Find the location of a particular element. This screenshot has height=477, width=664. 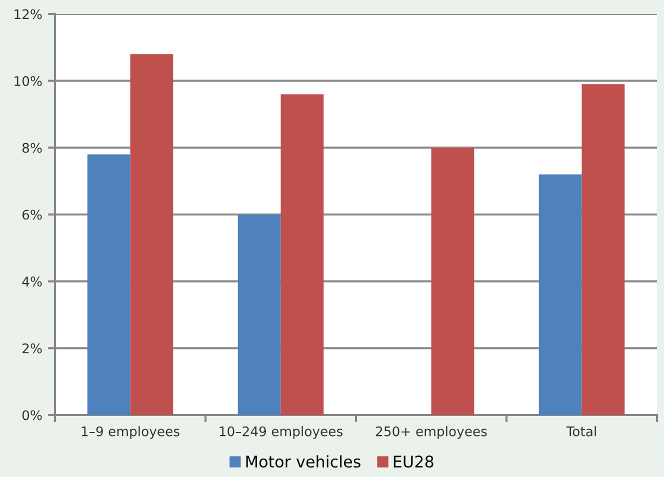

y-tick-label: 6% is located at coordinates (32, 215).